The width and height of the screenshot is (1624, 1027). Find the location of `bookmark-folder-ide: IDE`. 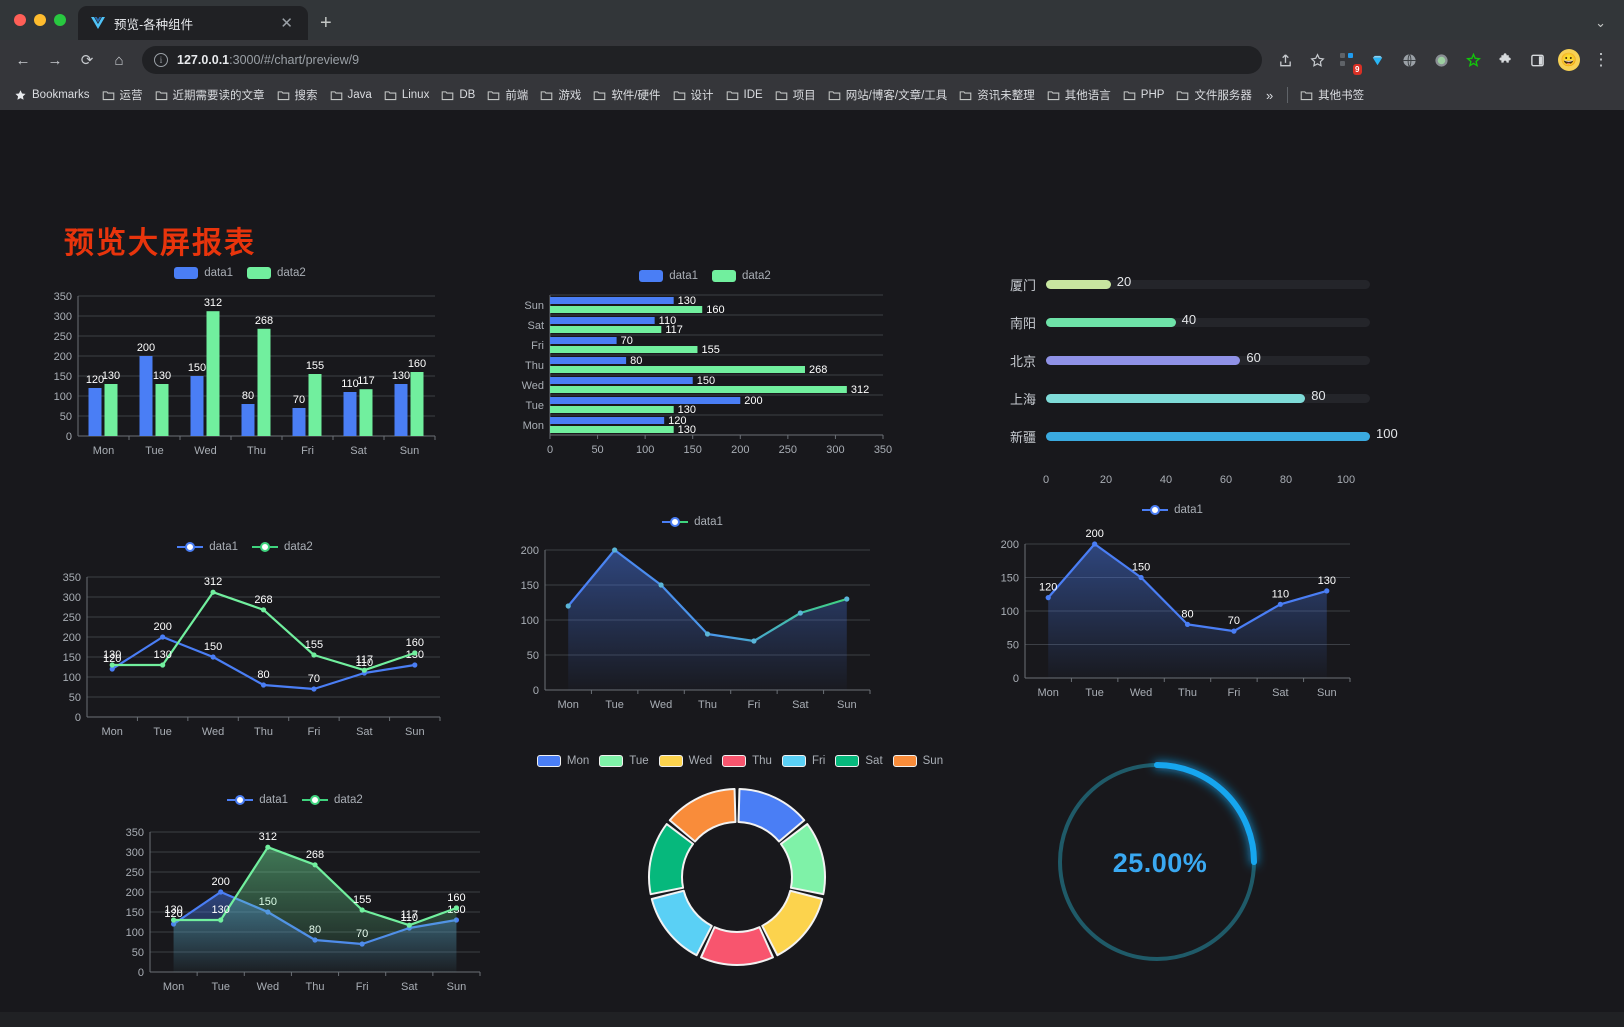

bookmark-folder-ide: IDE is located at coordinates (744, 95).